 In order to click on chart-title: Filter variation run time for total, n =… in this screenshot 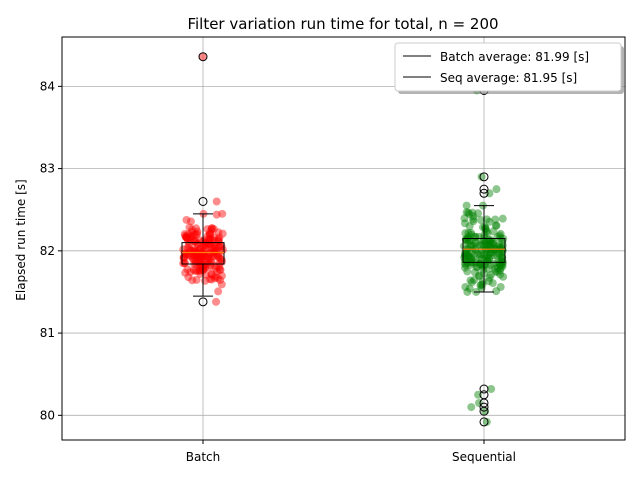, I will do `click(342, 24)`.